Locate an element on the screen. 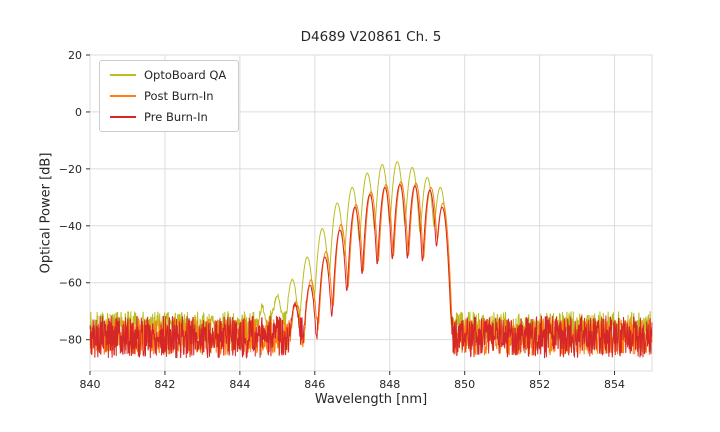 The height and width of the screenshot is (432, 720). y-tick-label: −40 is located at coordinates (70, 226).